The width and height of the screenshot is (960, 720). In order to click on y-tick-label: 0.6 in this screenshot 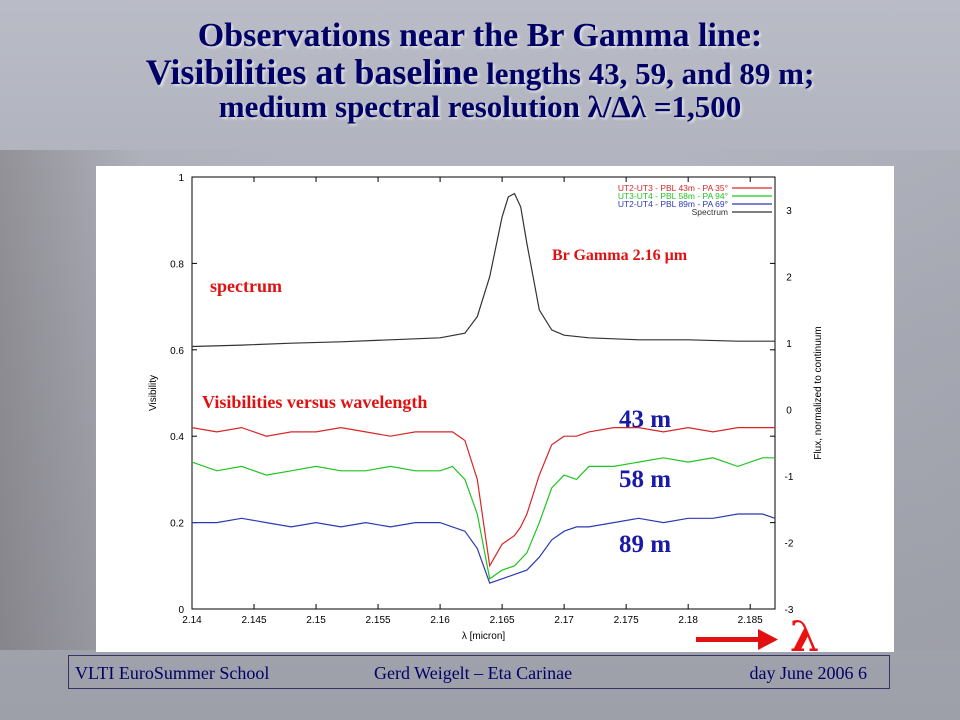, I will do `click(177, 351)`.